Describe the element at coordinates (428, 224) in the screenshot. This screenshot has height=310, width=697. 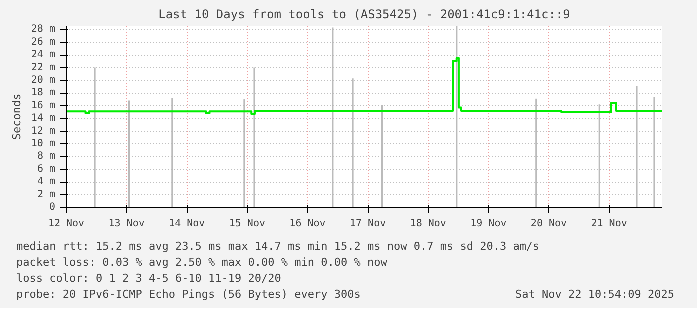
I see `x-tick-label: 18 Nov` at that location.